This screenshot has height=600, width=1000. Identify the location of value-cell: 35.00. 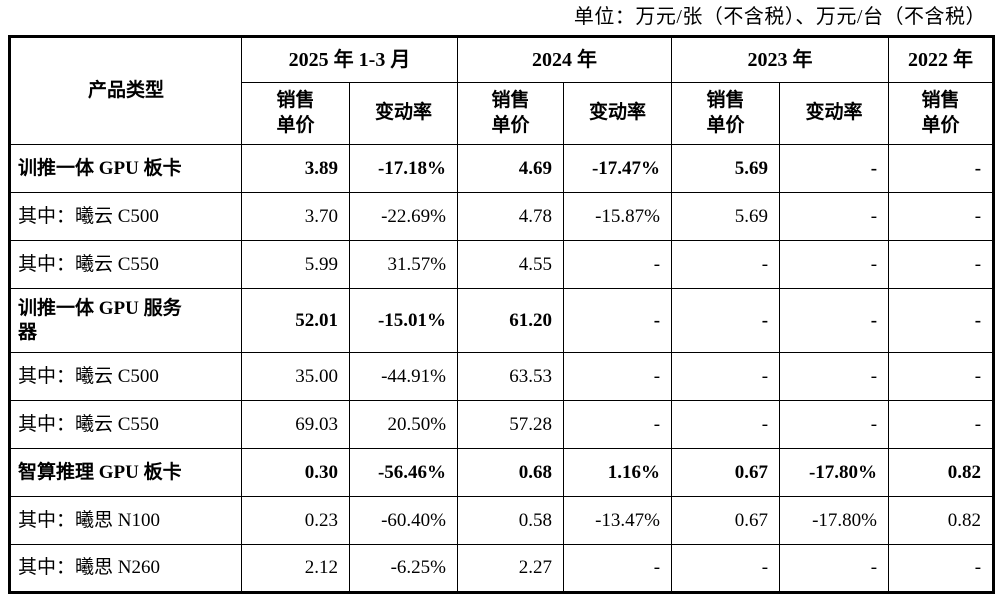
(295, 376).